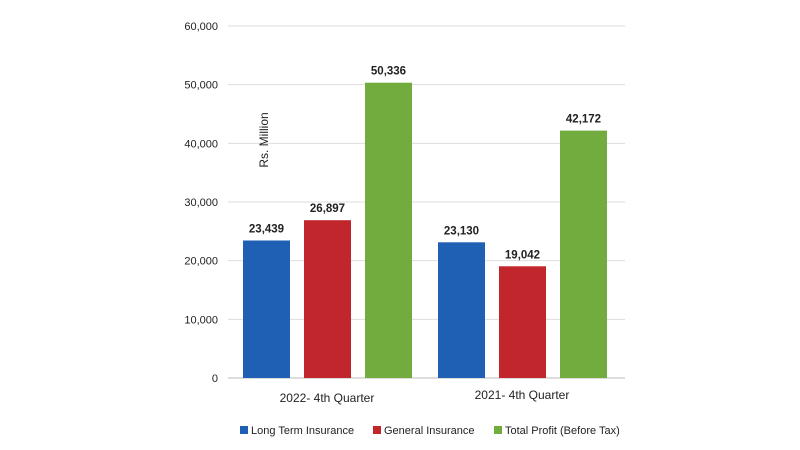  Describe the element at coordinates (562, 431) in the screenshot. I see `legend-label: Total Profit (Before Tax)` at that location.